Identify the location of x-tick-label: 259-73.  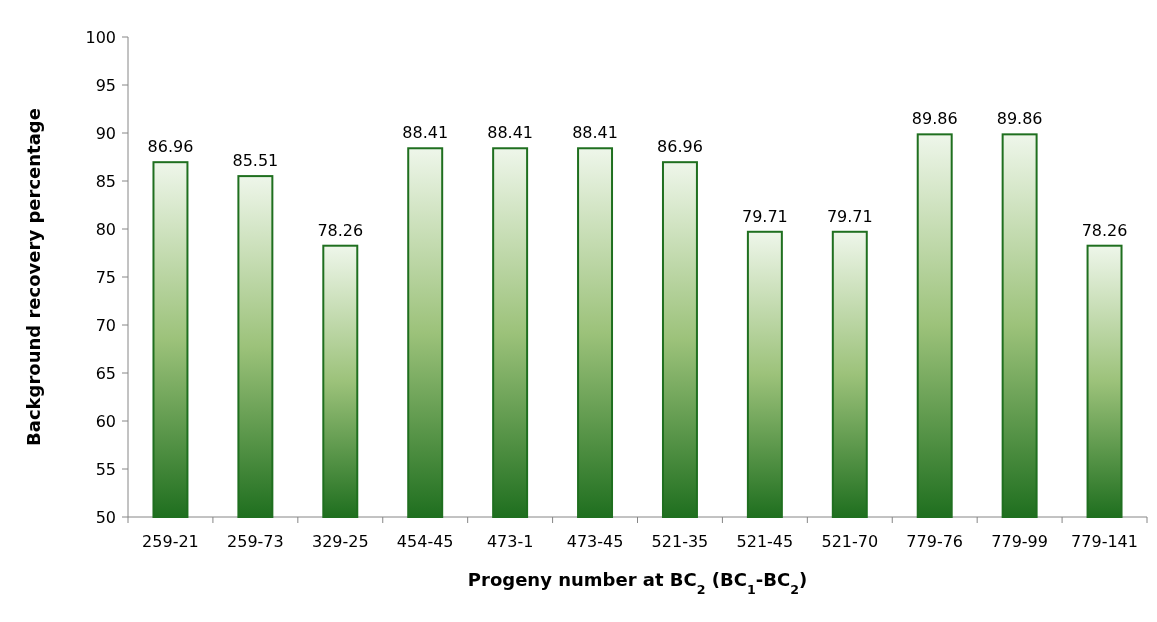
(255, 541).